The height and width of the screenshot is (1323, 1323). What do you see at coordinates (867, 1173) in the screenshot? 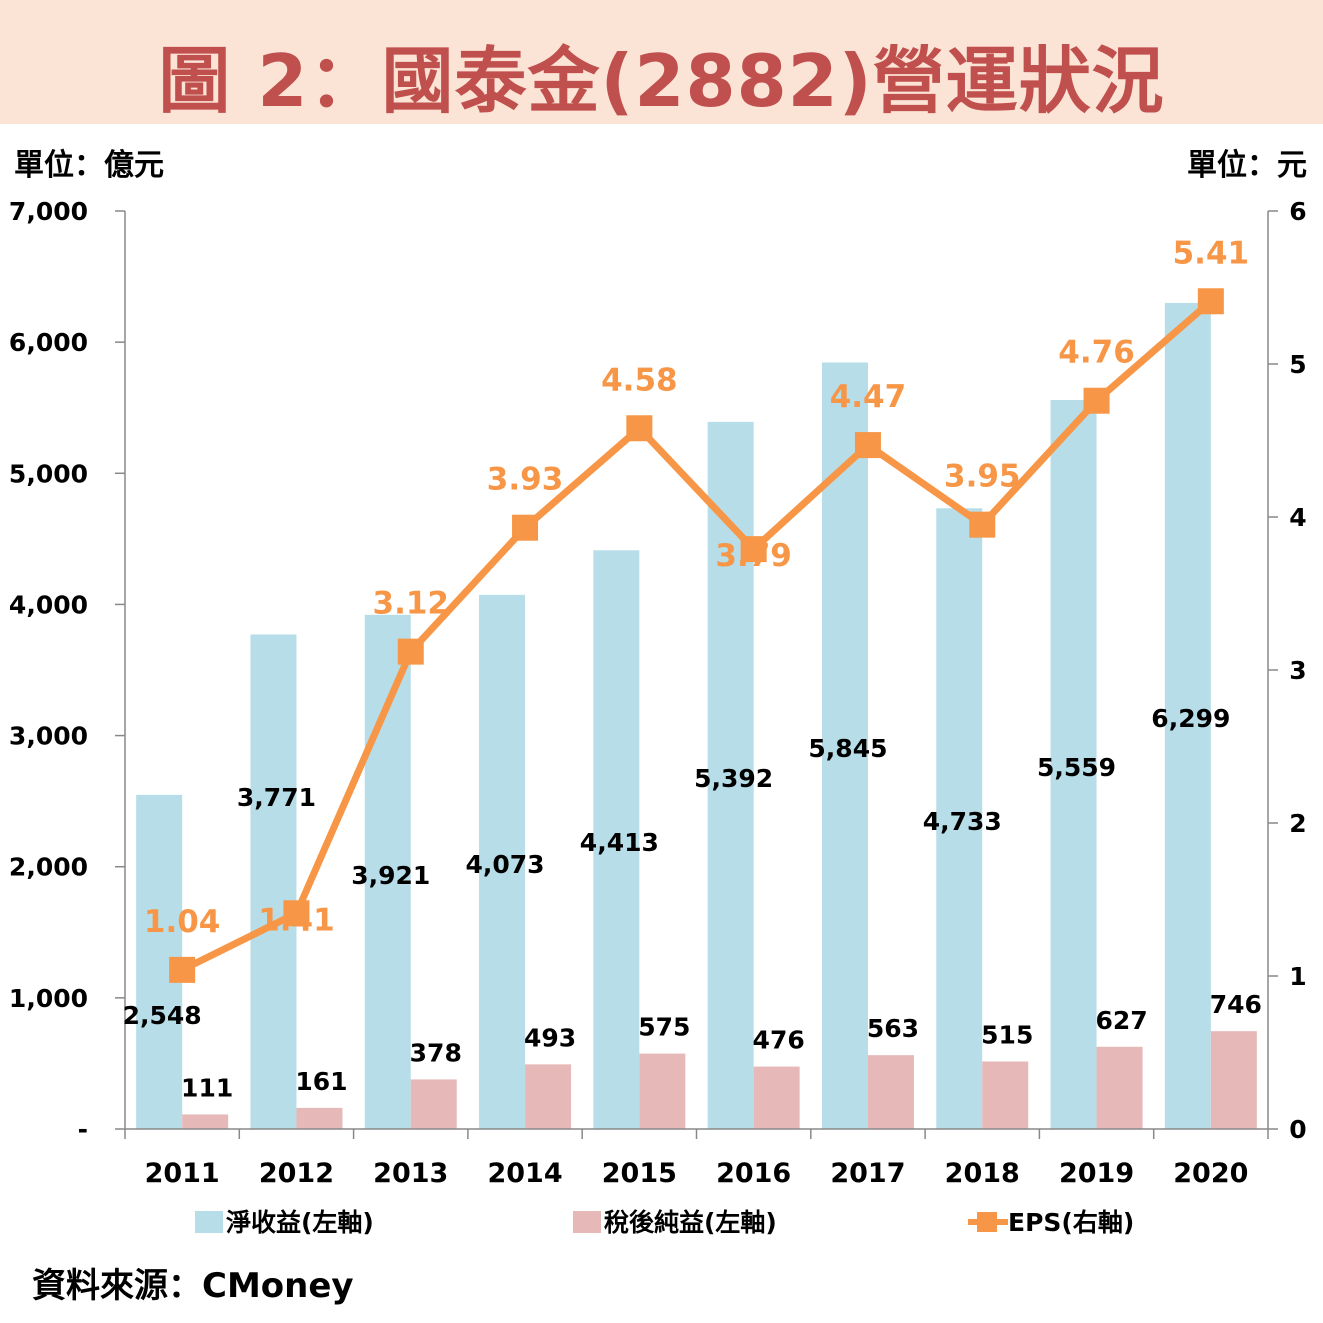
I see `x-axis-tick-label: 2017` at bounding box center [867, 1173].